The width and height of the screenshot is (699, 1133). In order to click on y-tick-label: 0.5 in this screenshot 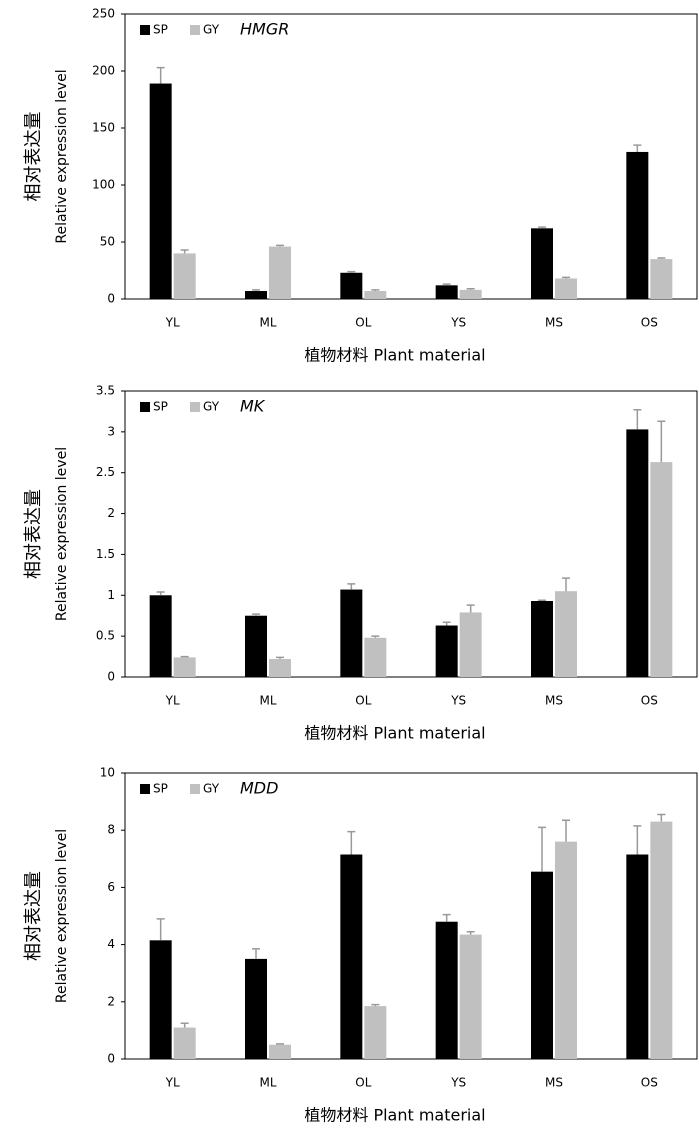, I will do `click(105, 636)`.